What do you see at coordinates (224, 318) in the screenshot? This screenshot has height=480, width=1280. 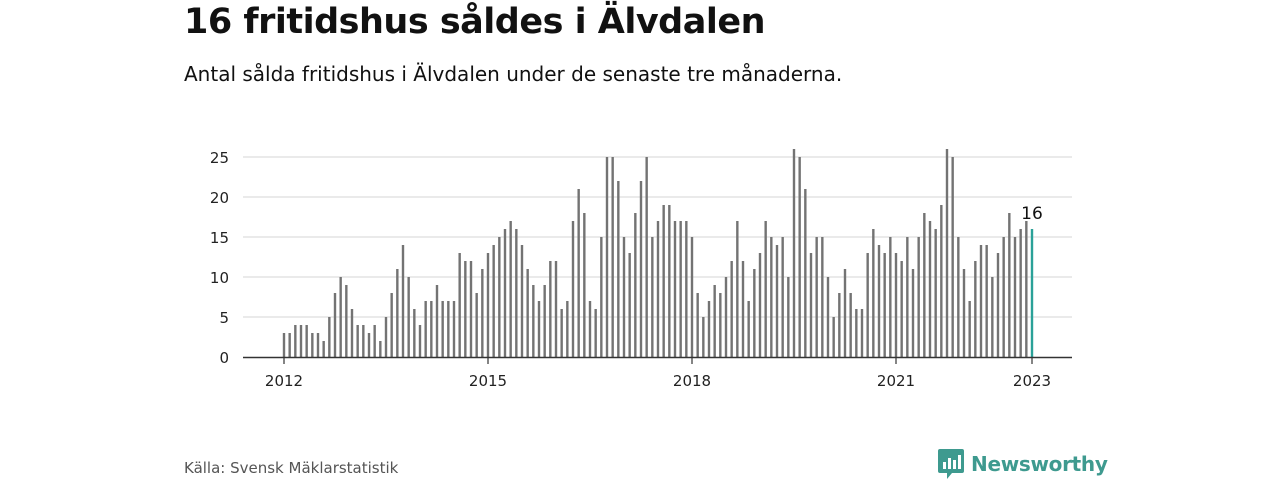 I see `y-tick-label-5: 5` at bounding box center [224, 318].